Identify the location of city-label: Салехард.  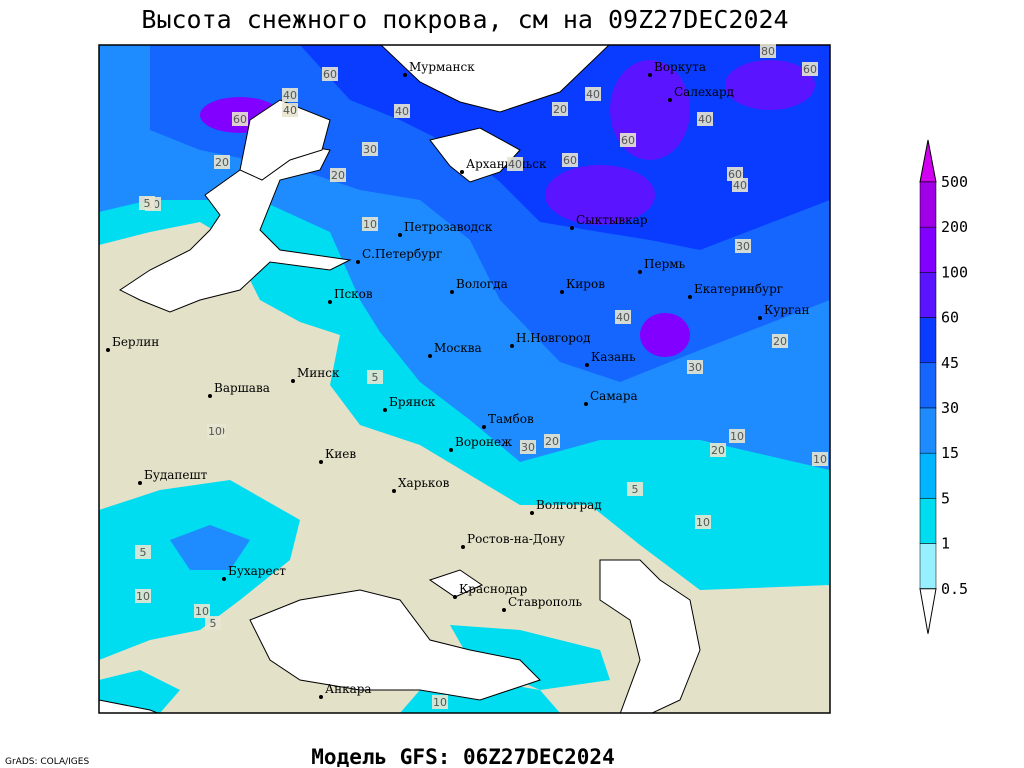
(704, 92).